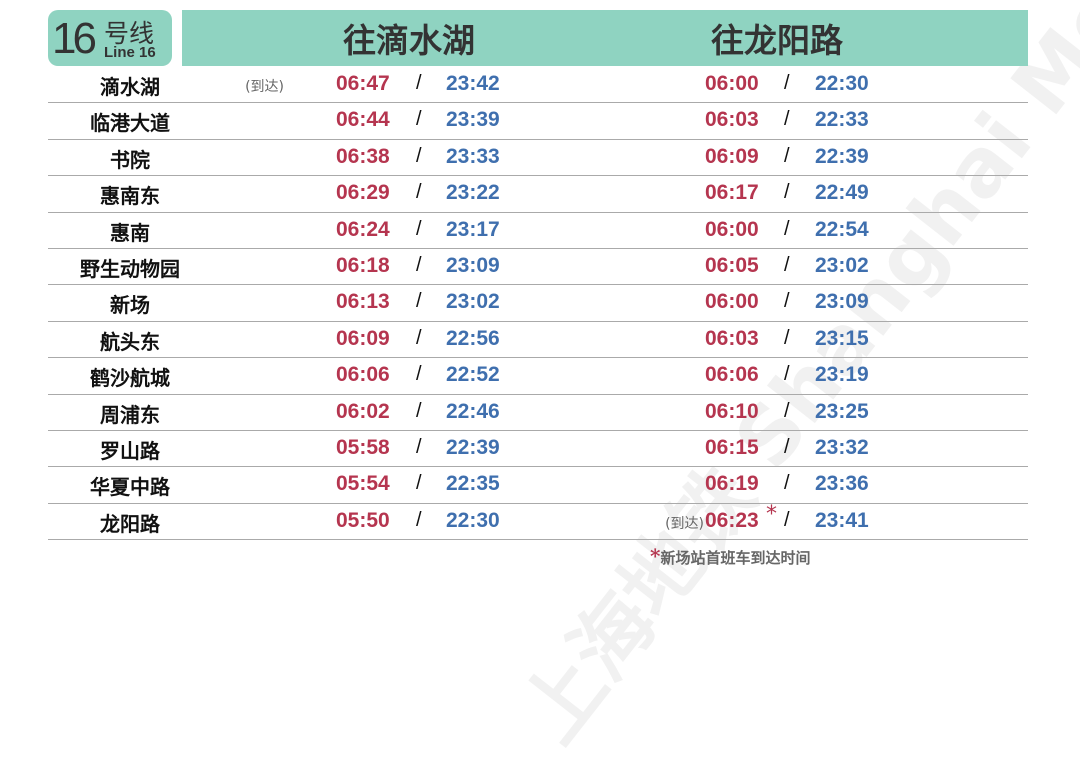 Image resolution: width=1080 pixels, height=763 pixels. Describe the element at coordinates (473, 520) in the screenshot. I see `last-train-dishuihu: 22:30` at that location.